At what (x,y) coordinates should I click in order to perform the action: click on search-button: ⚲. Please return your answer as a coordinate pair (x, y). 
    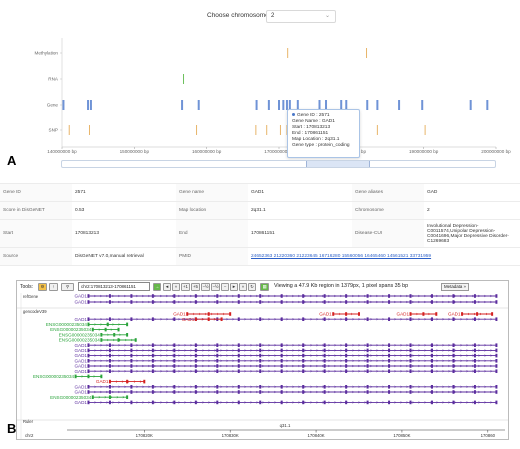
    Looking at the image, I should click on (67, 287).